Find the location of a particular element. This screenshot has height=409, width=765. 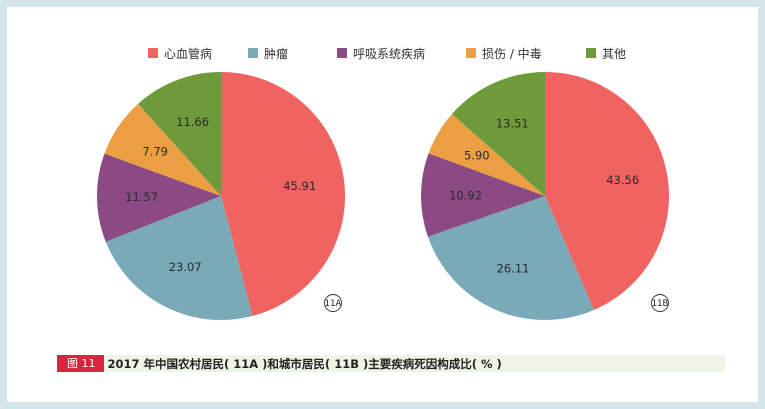

pie-value-label-11A-cardiovascular: 45.91 is located at coordinates (299, 186).